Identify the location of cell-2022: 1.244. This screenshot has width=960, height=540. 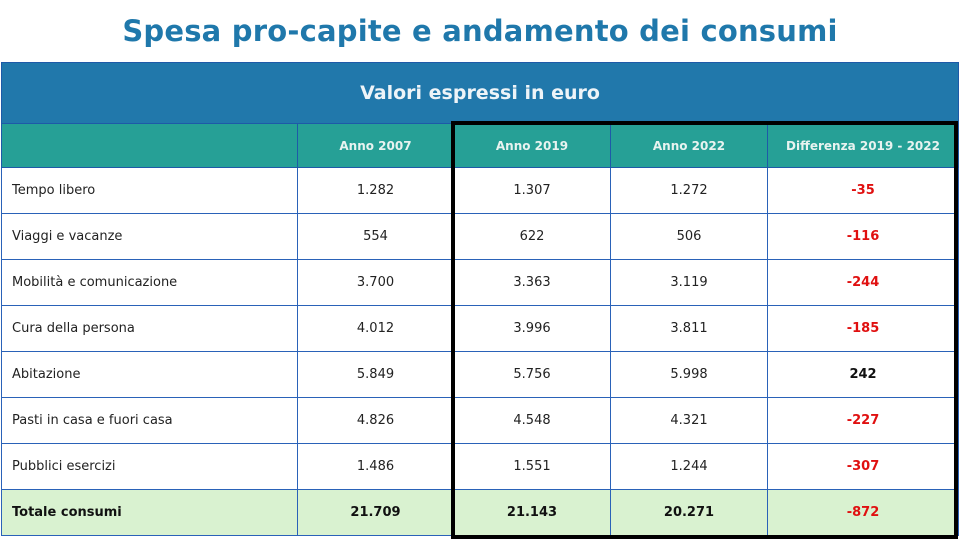
(689, 466).